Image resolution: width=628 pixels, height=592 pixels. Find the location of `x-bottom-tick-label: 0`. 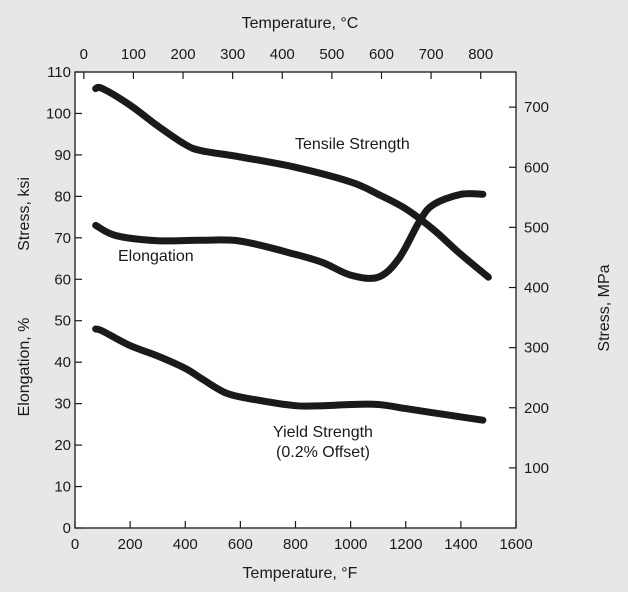

x-bottom-tick-label: 0 is located at coordinates (75, 544).